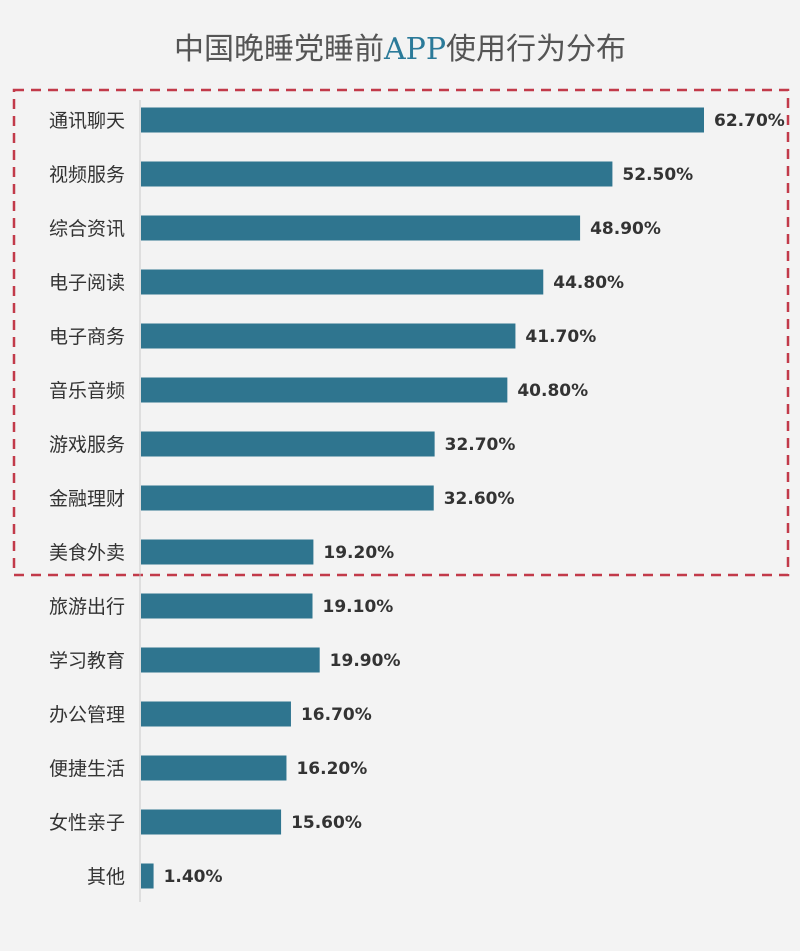 This screenshot has height=951, width=800. I want to click on value-label: 19.20%, so click(358, 553).